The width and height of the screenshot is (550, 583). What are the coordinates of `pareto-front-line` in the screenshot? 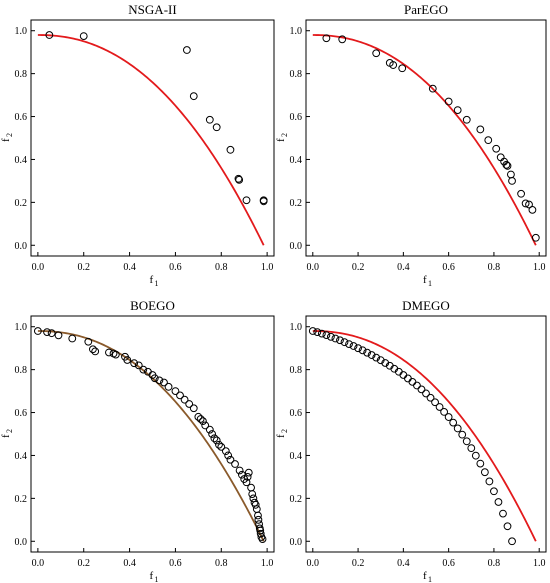 It's located at (424, 436).